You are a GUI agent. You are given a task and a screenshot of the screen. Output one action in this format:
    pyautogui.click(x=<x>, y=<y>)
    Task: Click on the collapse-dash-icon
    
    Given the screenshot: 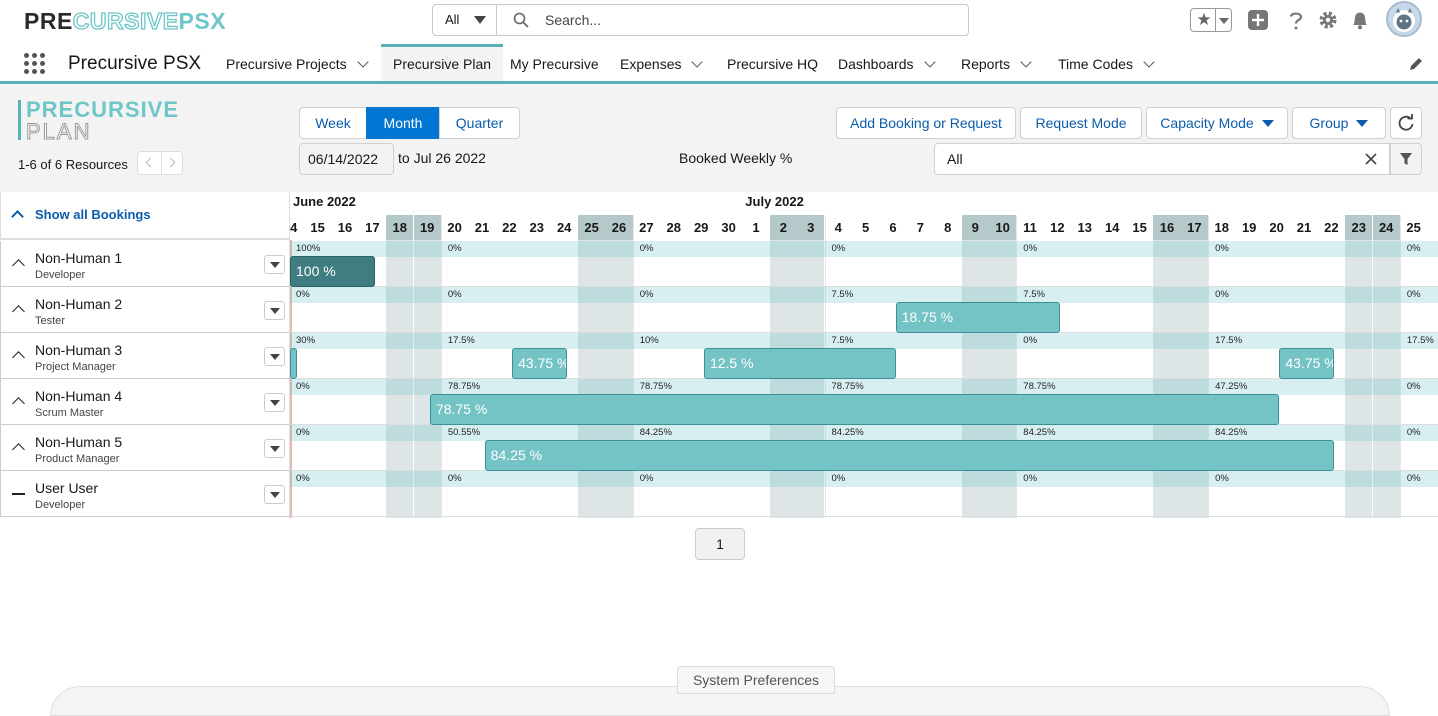 What is the action you would take?
    pyautogui.click(x=18, y=494)
    